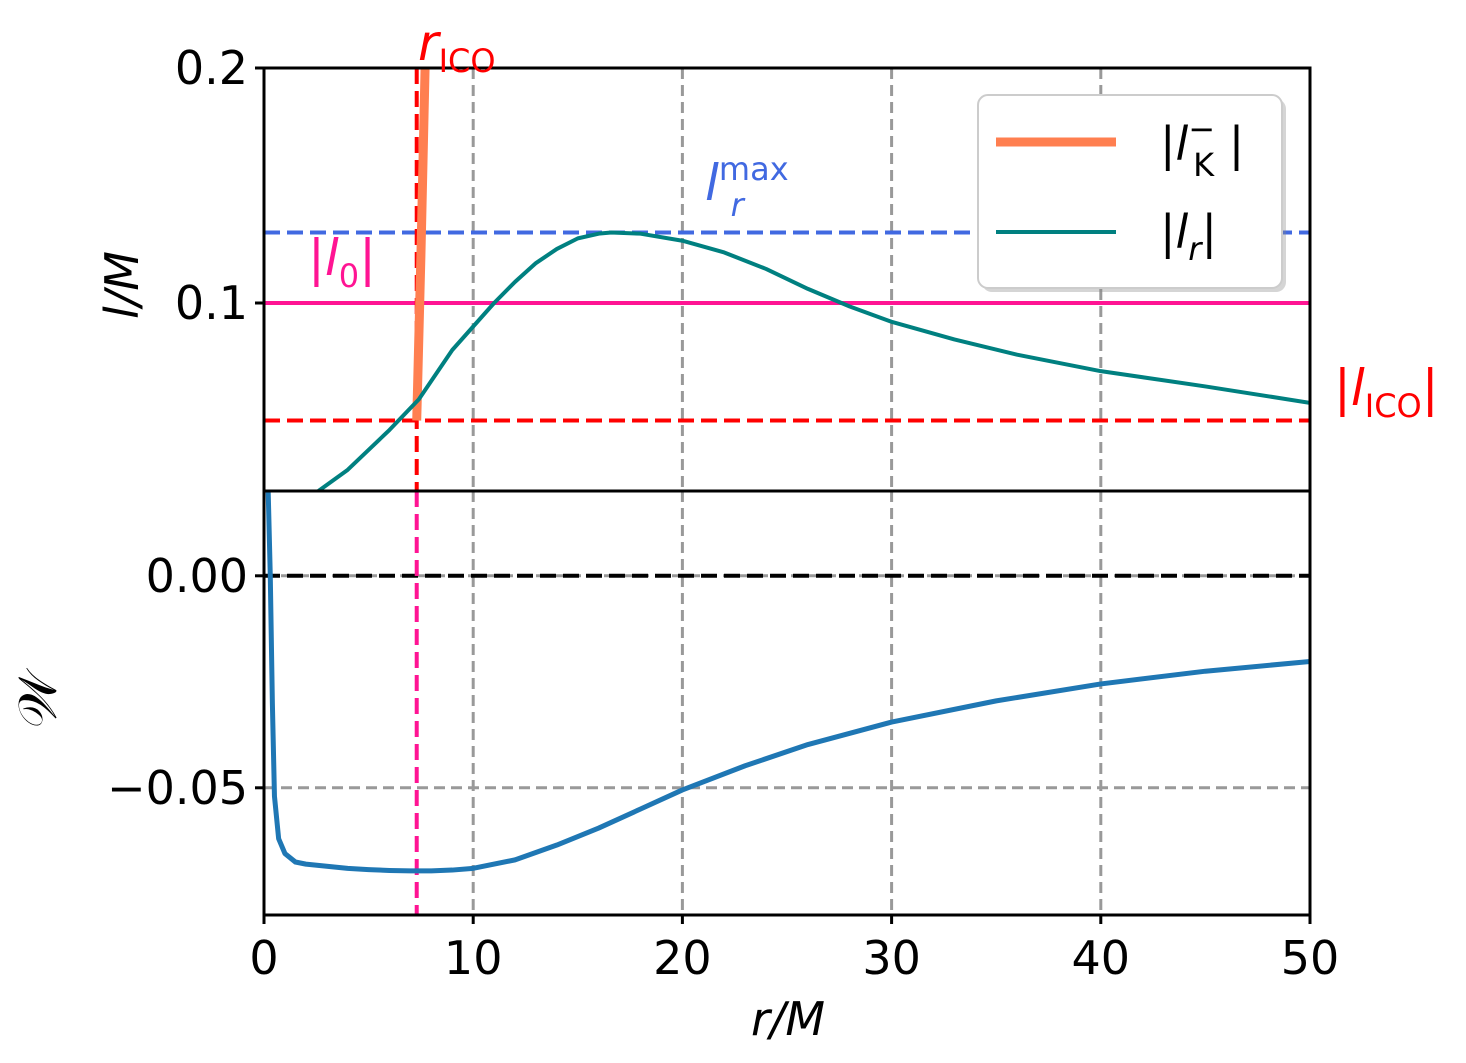 The height and width of the screenshot is (1063, 1466). I want to click on bottom-xtick-label-0: 0, so click(263, 958).